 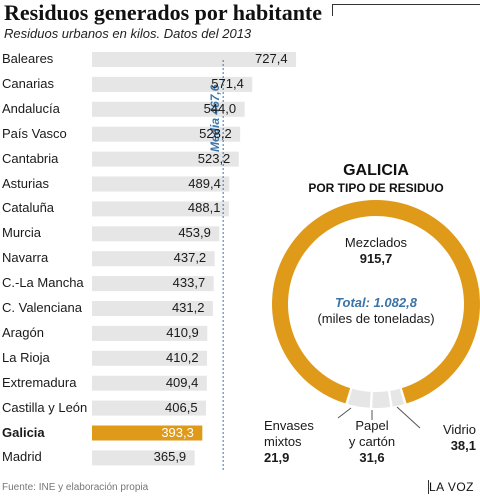 I want to click on papel-value: 31,6, so click(x=372, y=457).